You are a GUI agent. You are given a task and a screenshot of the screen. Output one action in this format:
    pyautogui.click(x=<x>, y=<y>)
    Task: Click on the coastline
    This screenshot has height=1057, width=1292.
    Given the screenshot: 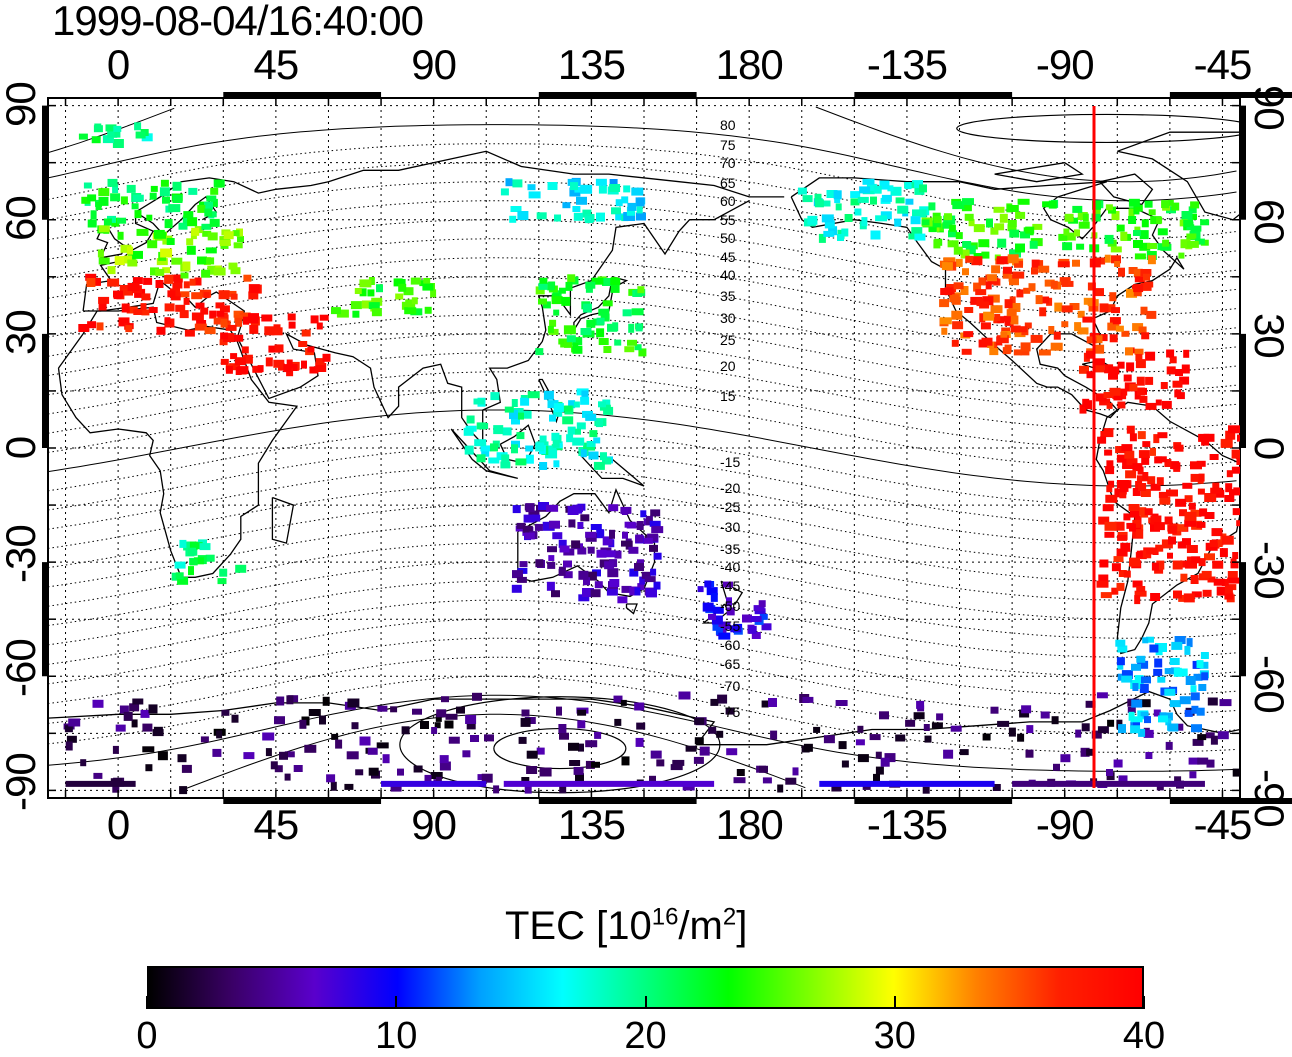 What is the action you would take?
    pyautogui.click(x=631, y=609)
    